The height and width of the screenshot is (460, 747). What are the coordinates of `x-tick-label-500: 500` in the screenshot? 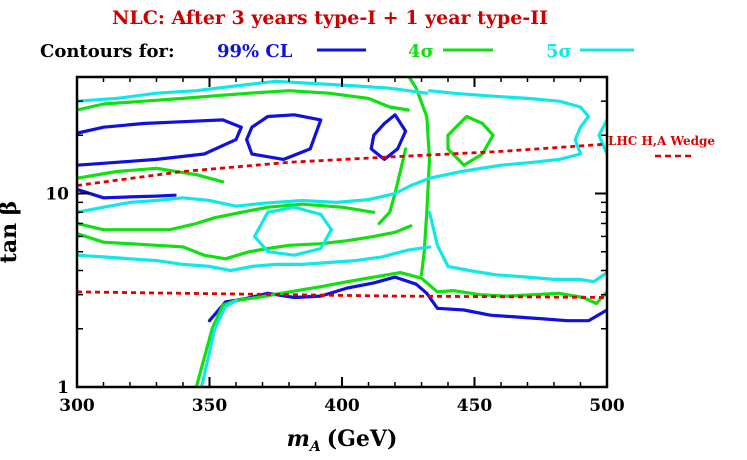 It's located at (607, 406).